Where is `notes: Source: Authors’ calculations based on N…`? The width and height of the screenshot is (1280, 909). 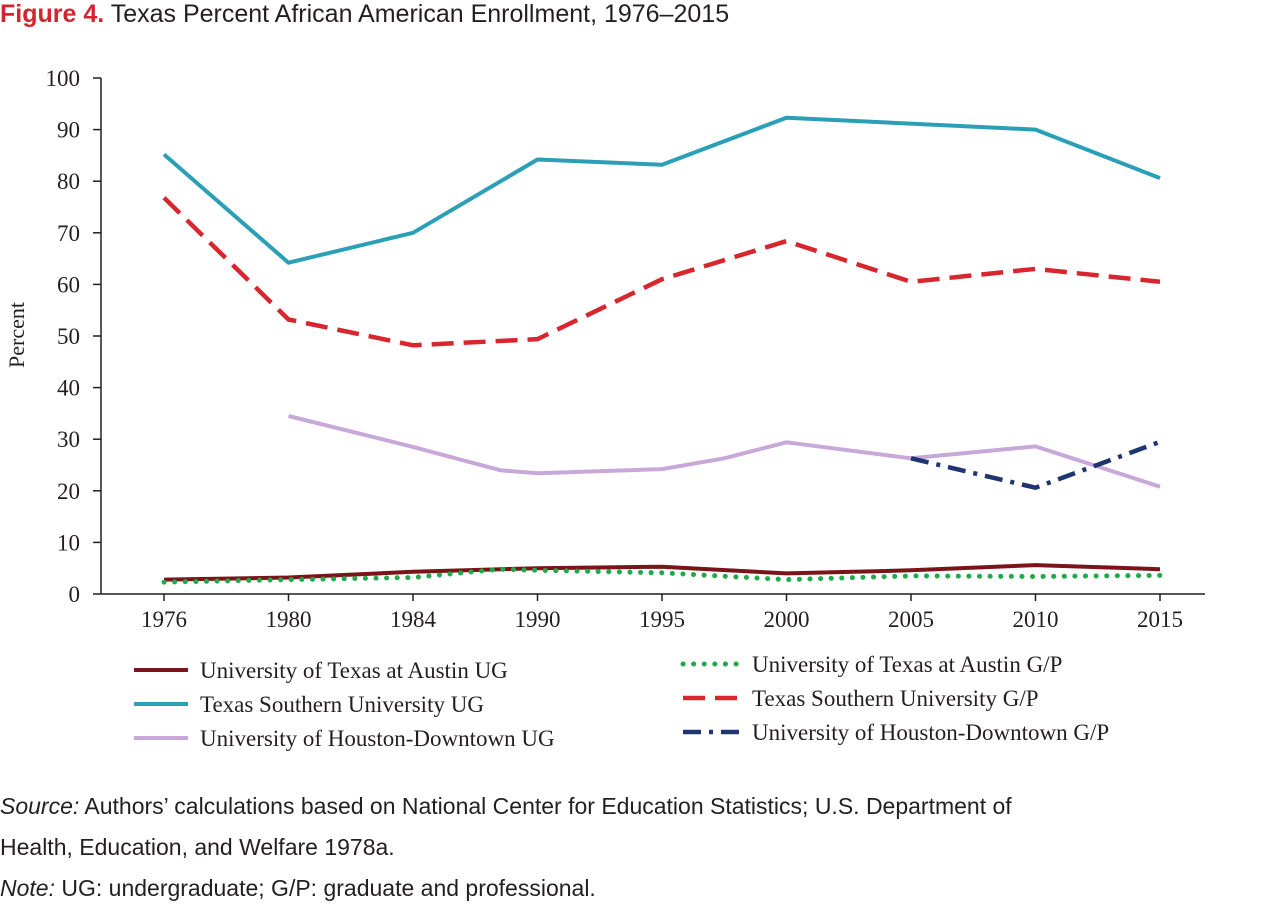
notes: Source: Authors’ calculations based on N… is located at coordinates (640, 847).